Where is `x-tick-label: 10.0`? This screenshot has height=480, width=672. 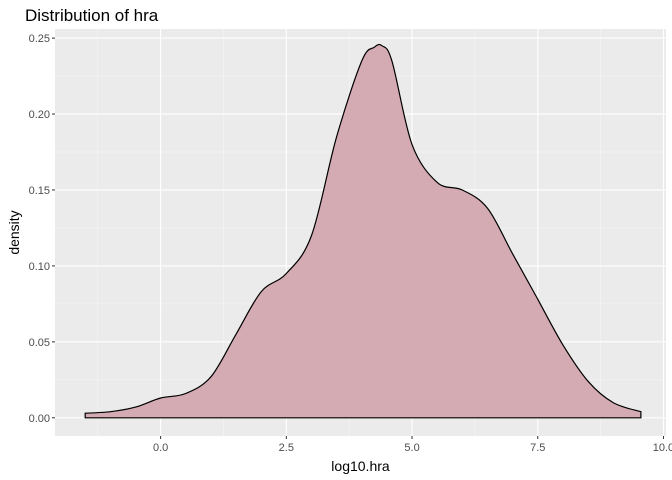 x-tick-label: 10.0 is located at coordinates (662, 448).